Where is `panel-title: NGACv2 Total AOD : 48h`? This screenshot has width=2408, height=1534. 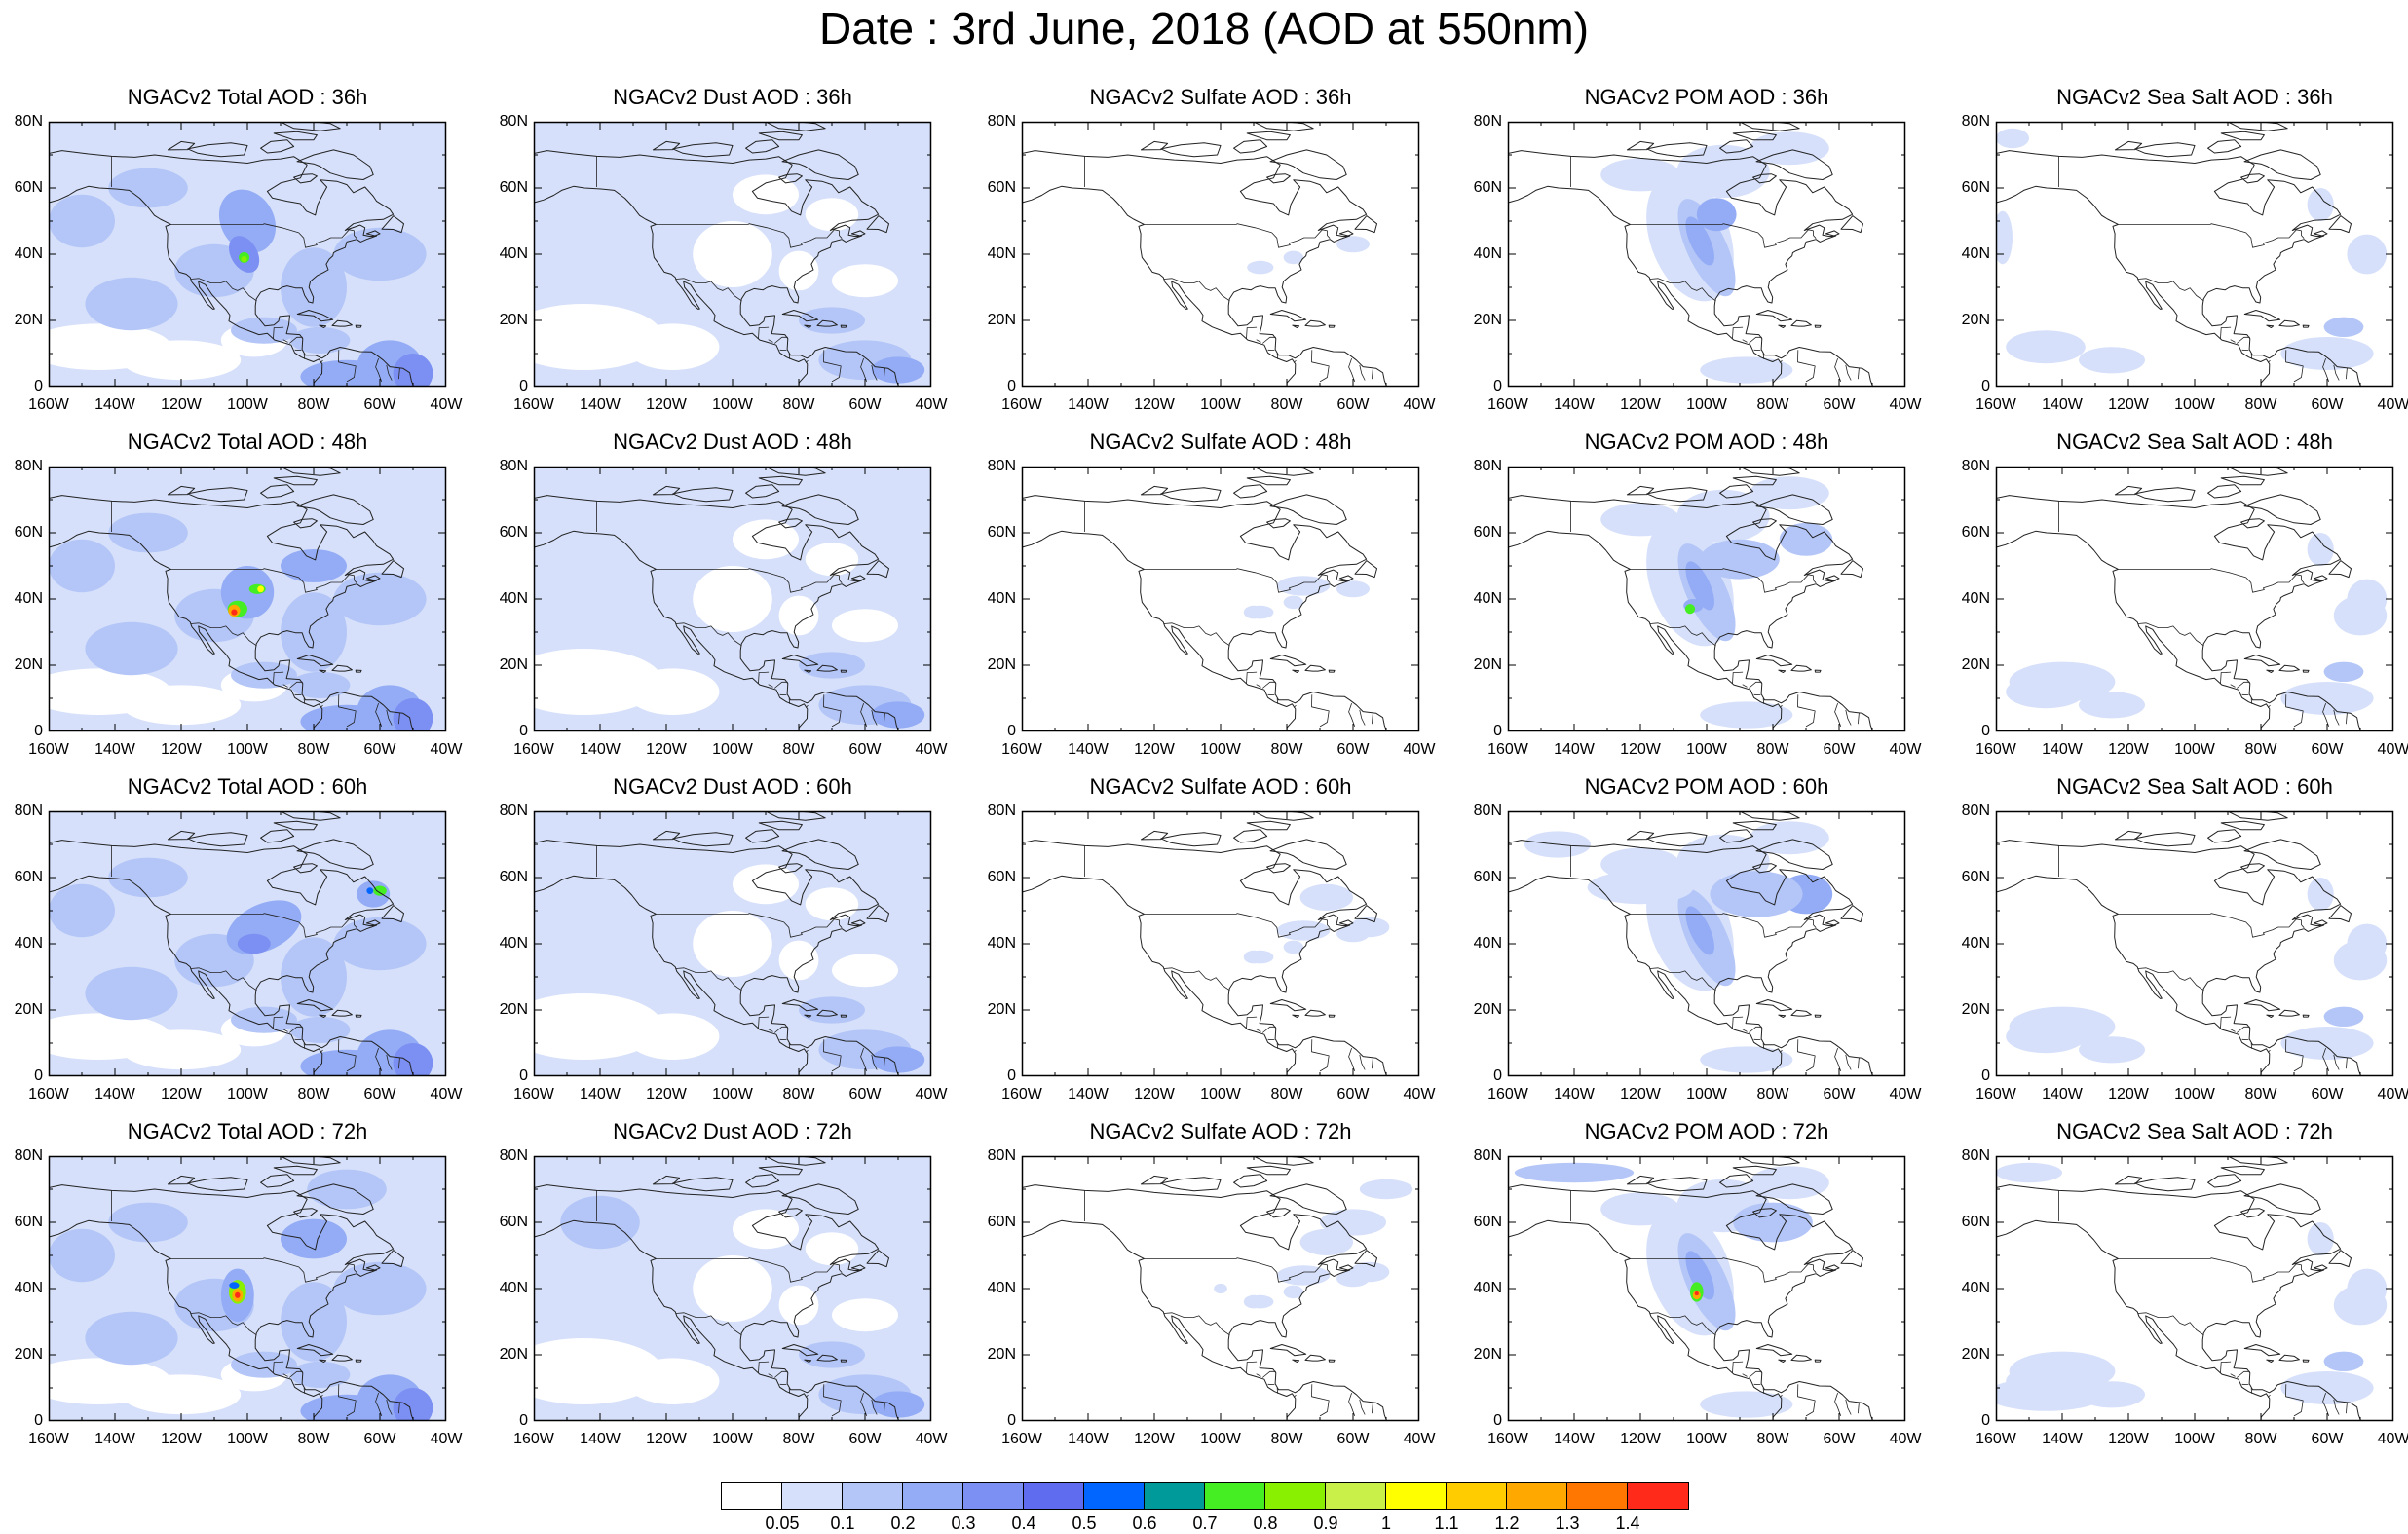 panel-title: NGACv2 Total AOD : 48h is located at coordinates (247, 442).